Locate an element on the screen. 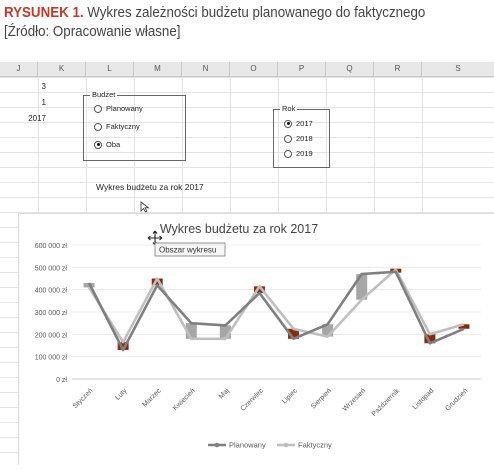  chart-tooltip: Obszar wykresu is located at coordinates (190, 249).